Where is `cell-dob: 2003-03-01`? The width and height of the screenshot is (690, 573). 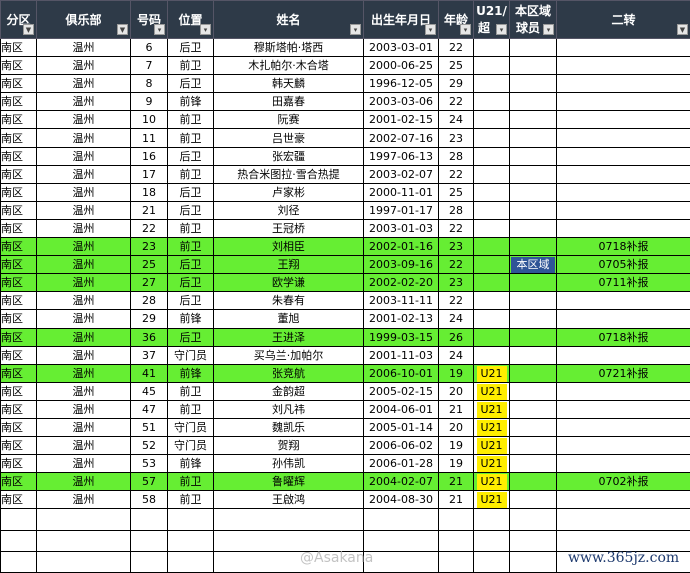 cell-dob: 2003-03-01 is located at coordinates (401, 47).